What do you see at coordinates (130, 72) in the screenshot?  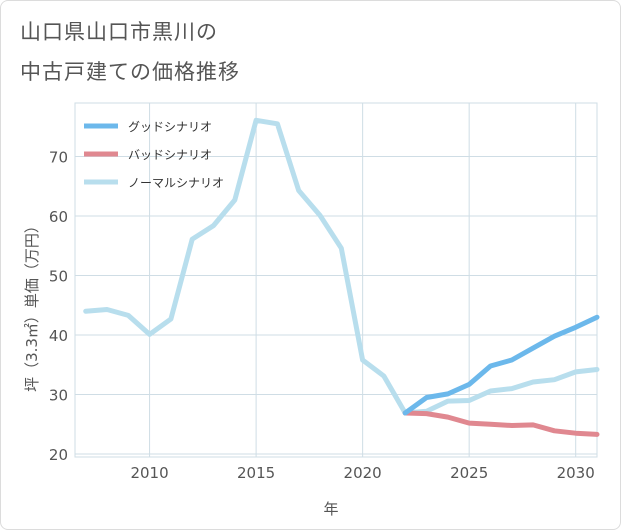 I see `chart-title-line2: 中古戸建ての価格推移` at bounding box center [130, 72].